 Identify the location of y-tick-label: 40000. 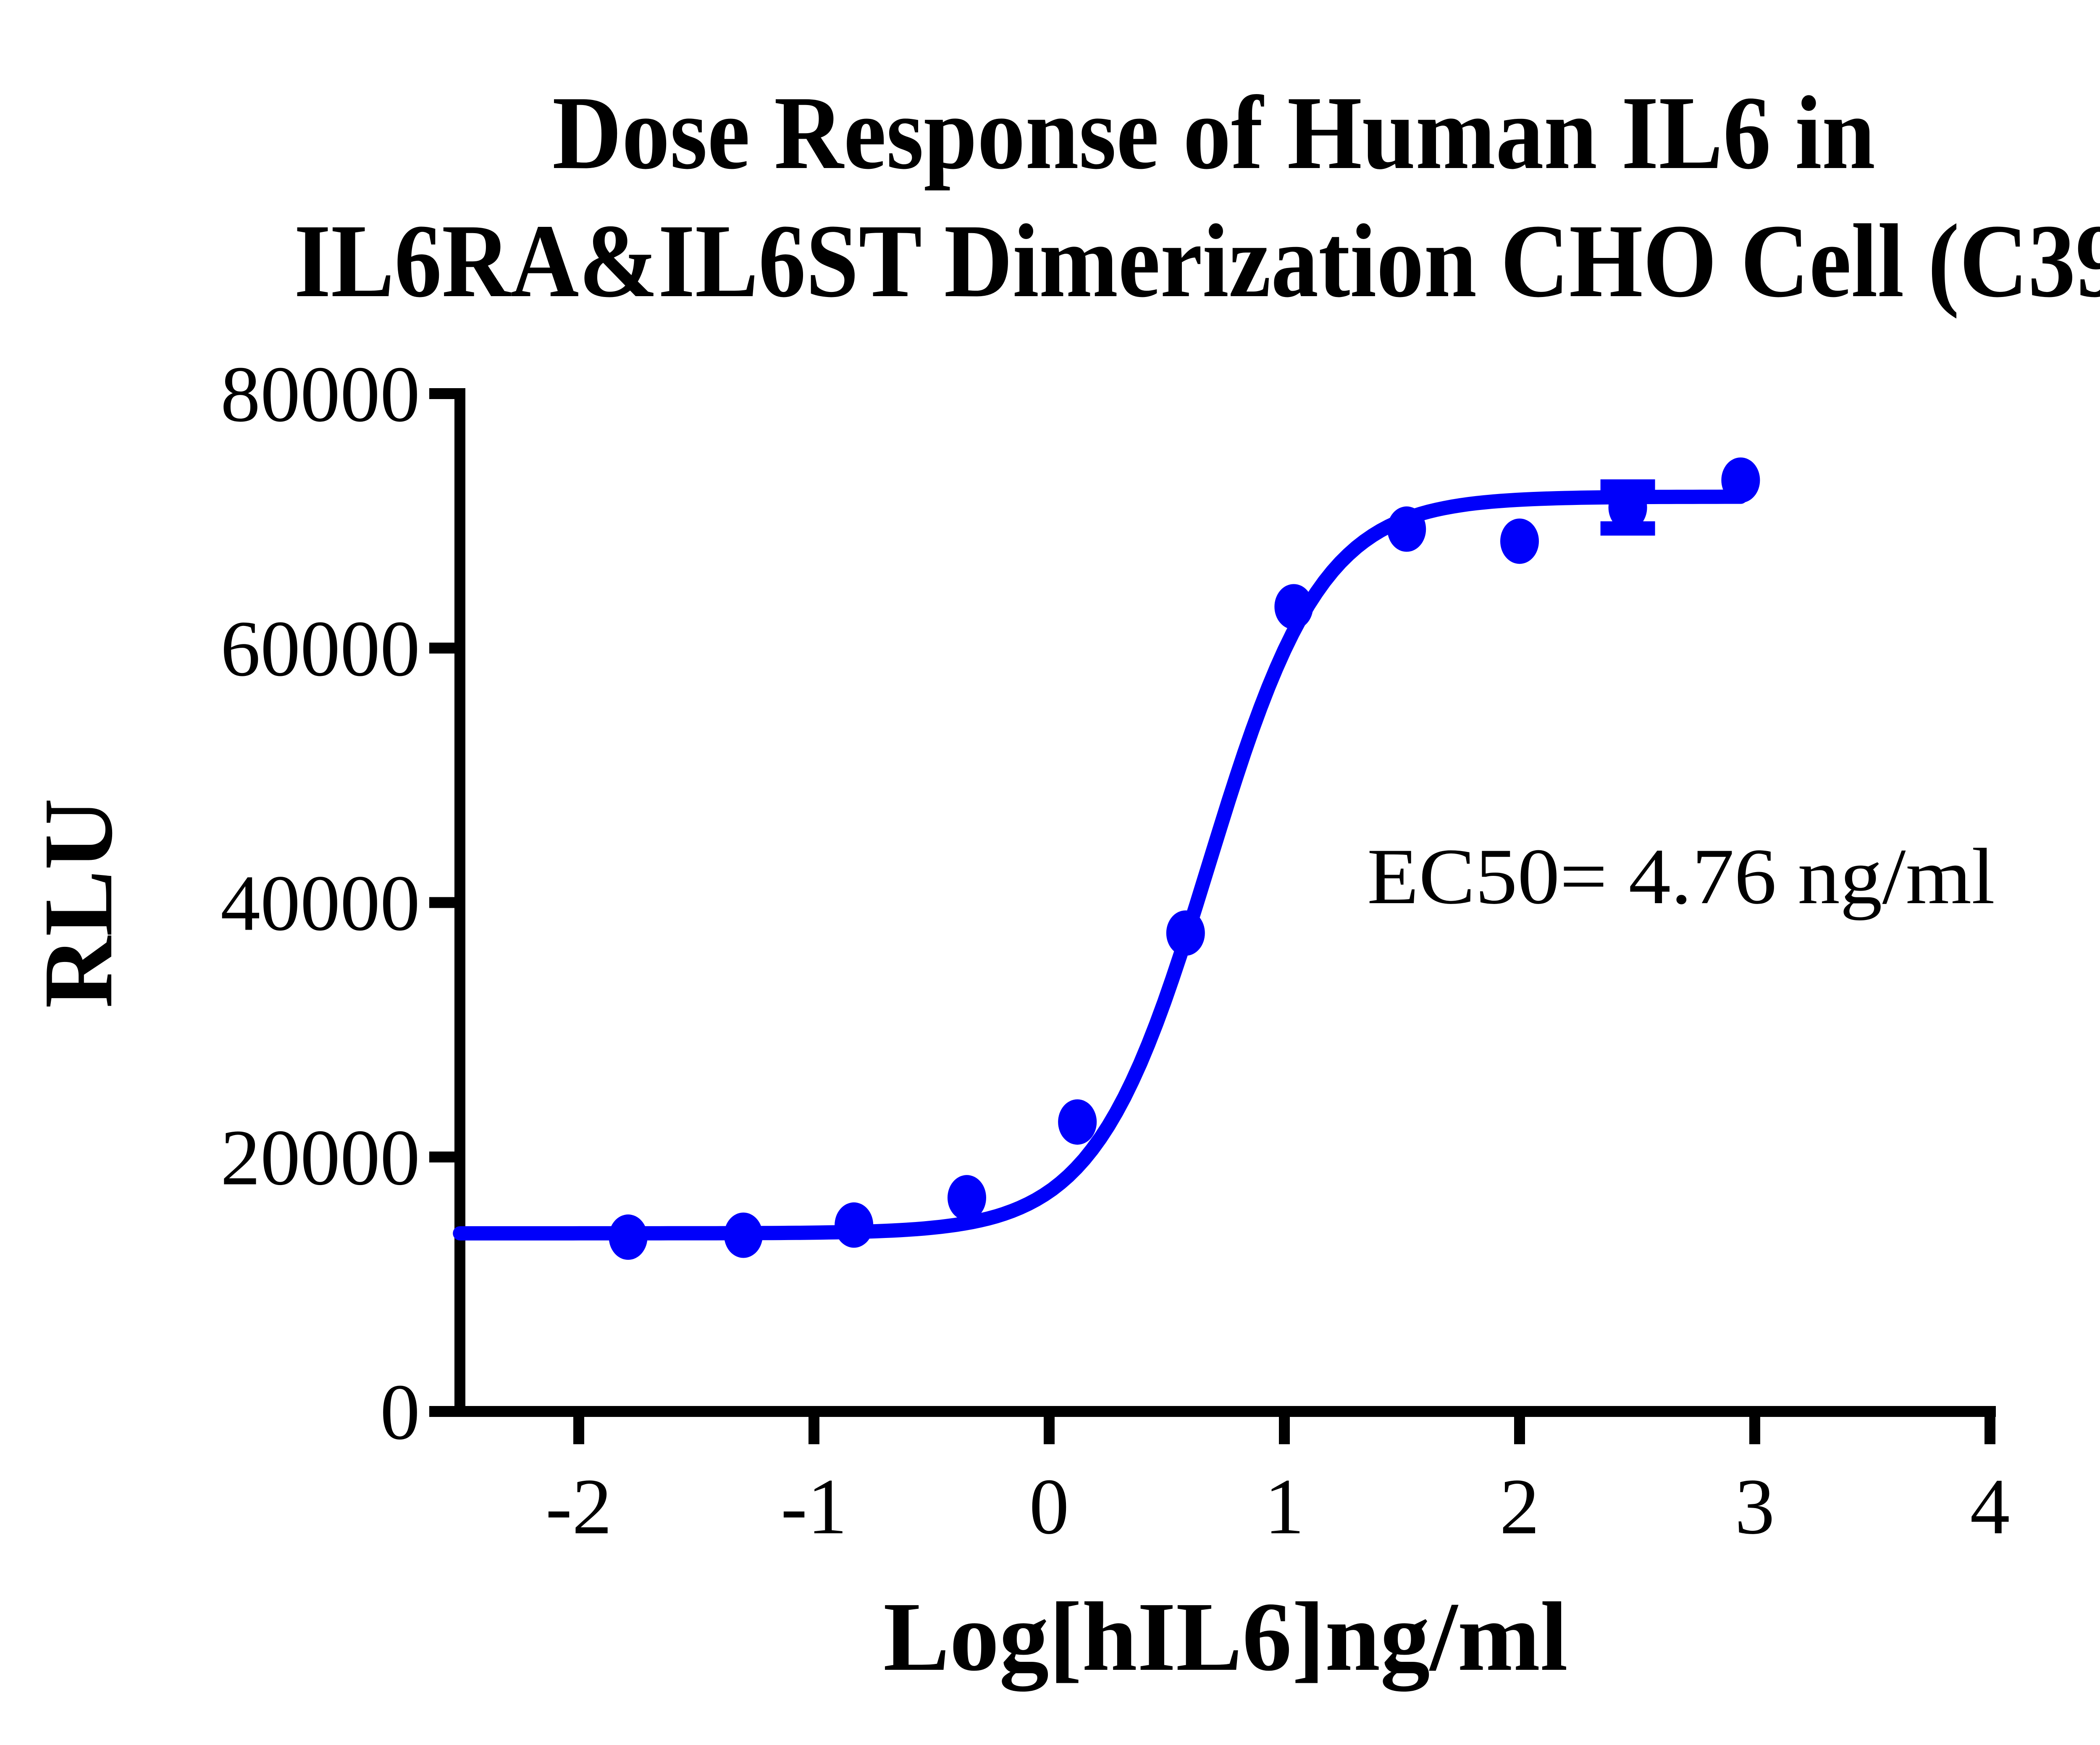
(320, 904).